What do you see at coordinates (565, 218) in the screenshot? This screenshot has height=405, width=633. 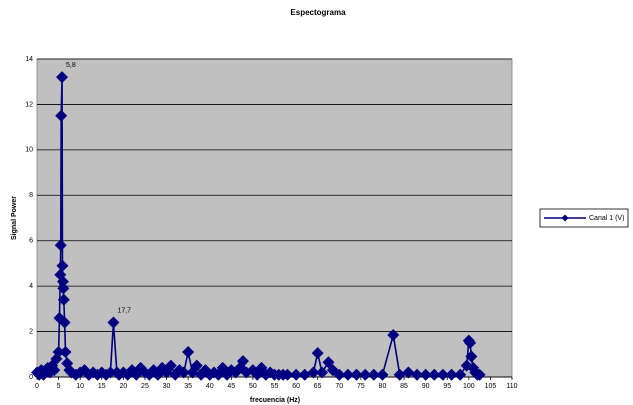 I see `legend-marker` at bounding box center [565, 218].